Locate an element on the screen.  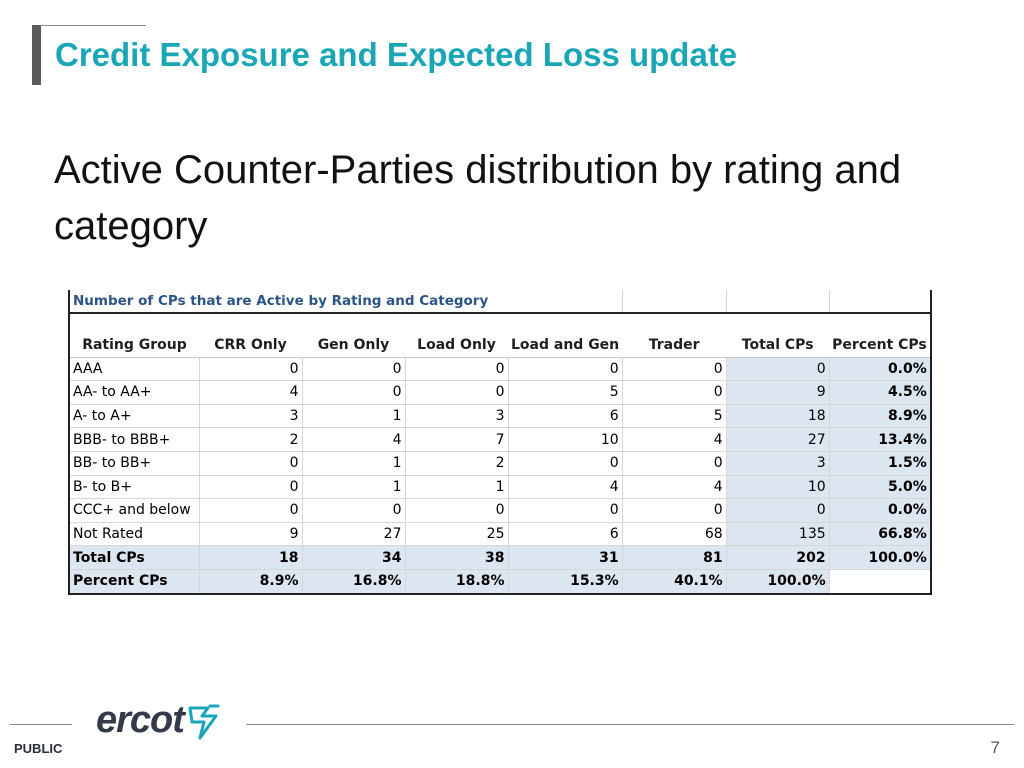
column-header: Load and Gen is located at coordinates (565, 346).